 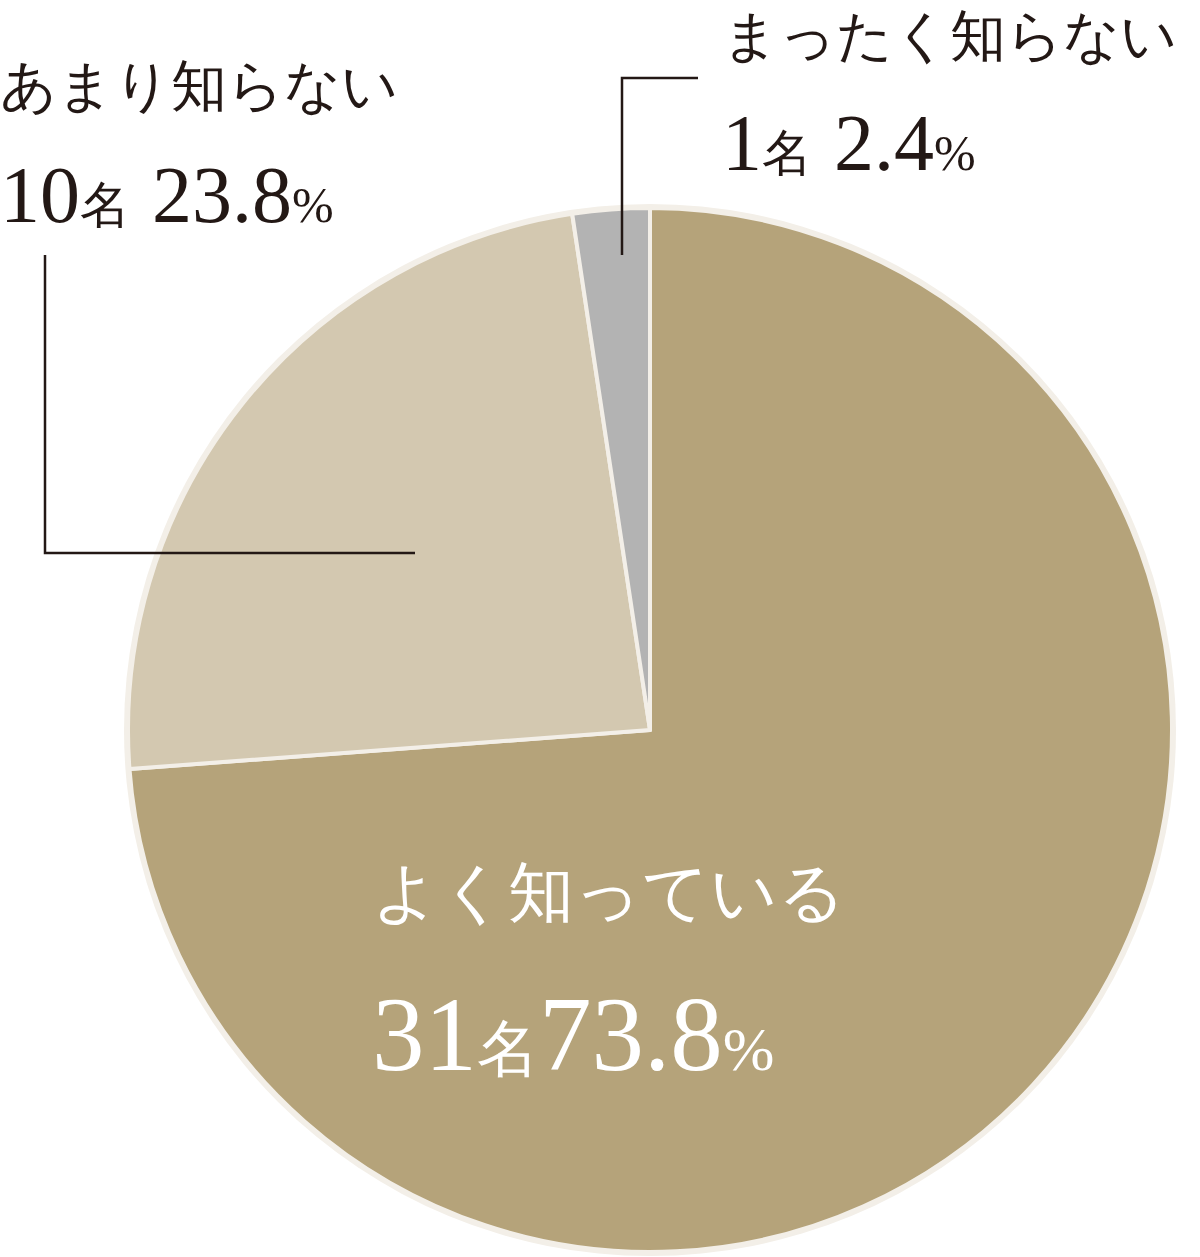 I want to click on slice-label: よく知っている, so click(x=609, y=892).